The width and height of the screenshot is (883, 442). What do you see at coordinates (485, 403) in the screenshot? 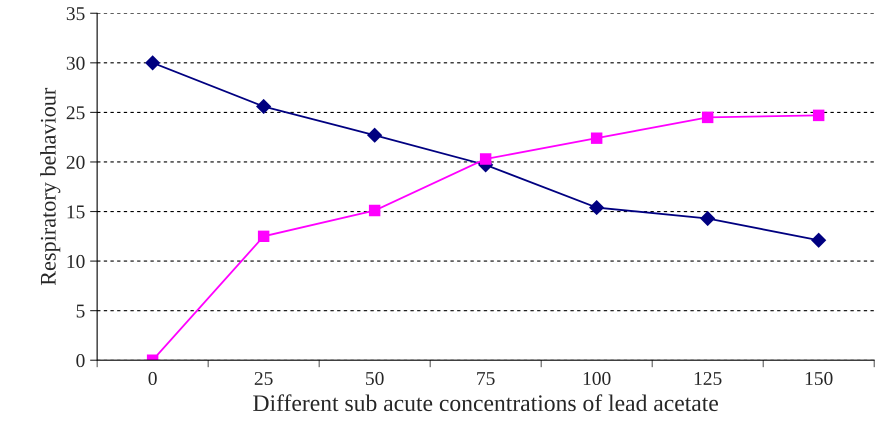
I see `x-axis-title: Different sub acute concentrations of lead acetate` at bounding box center [485, 403].